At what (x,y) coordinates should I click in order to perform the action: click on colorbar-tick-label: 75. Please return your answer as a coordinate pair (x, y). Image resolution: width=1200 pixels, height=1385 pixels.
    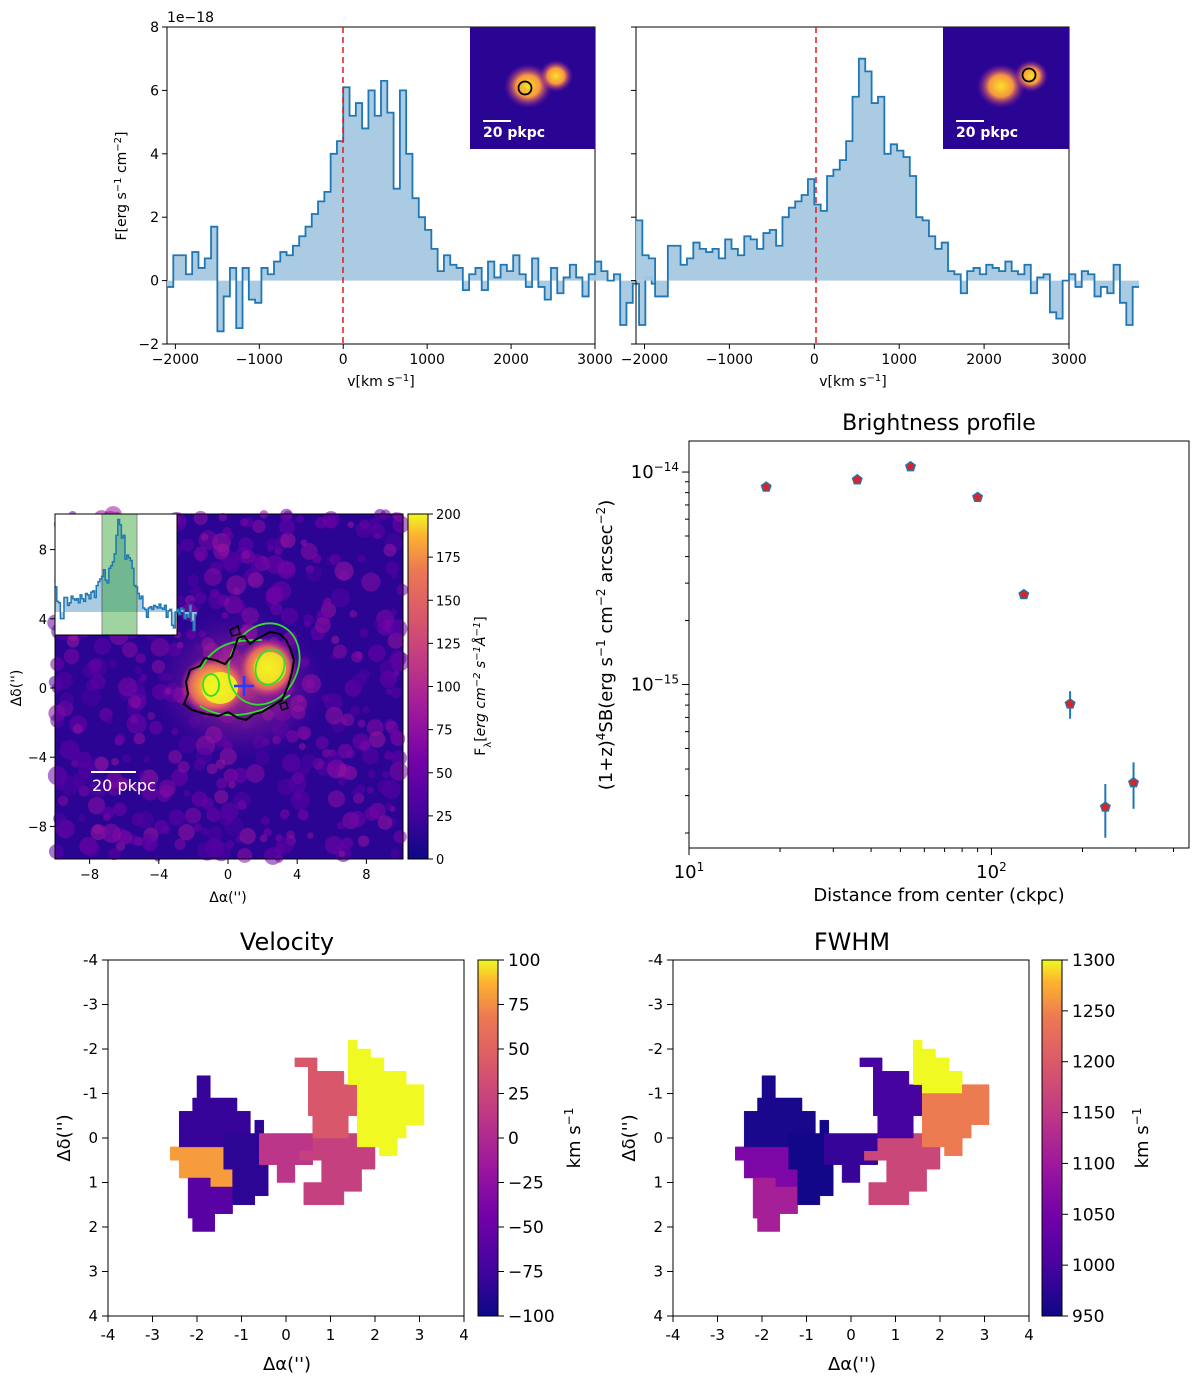
    Looking at the image, I should click on (444, 731).